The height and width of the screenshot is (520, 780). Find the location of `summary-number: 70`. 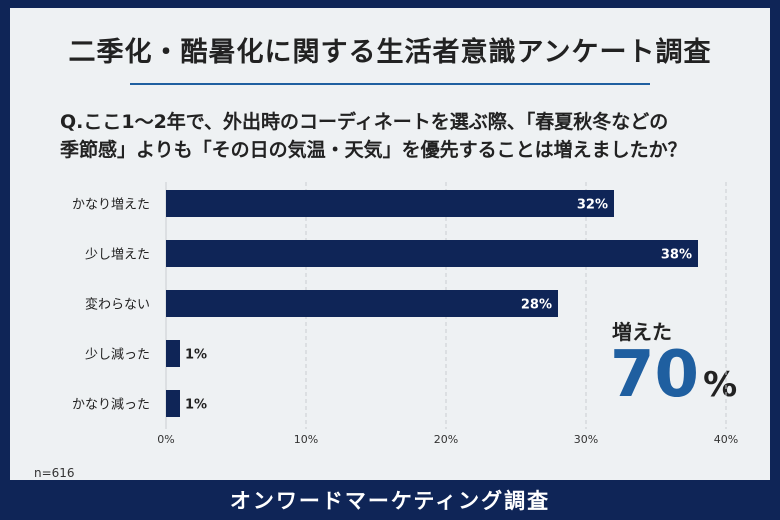

summary-number: 70 is located at coordinates (655, 375).